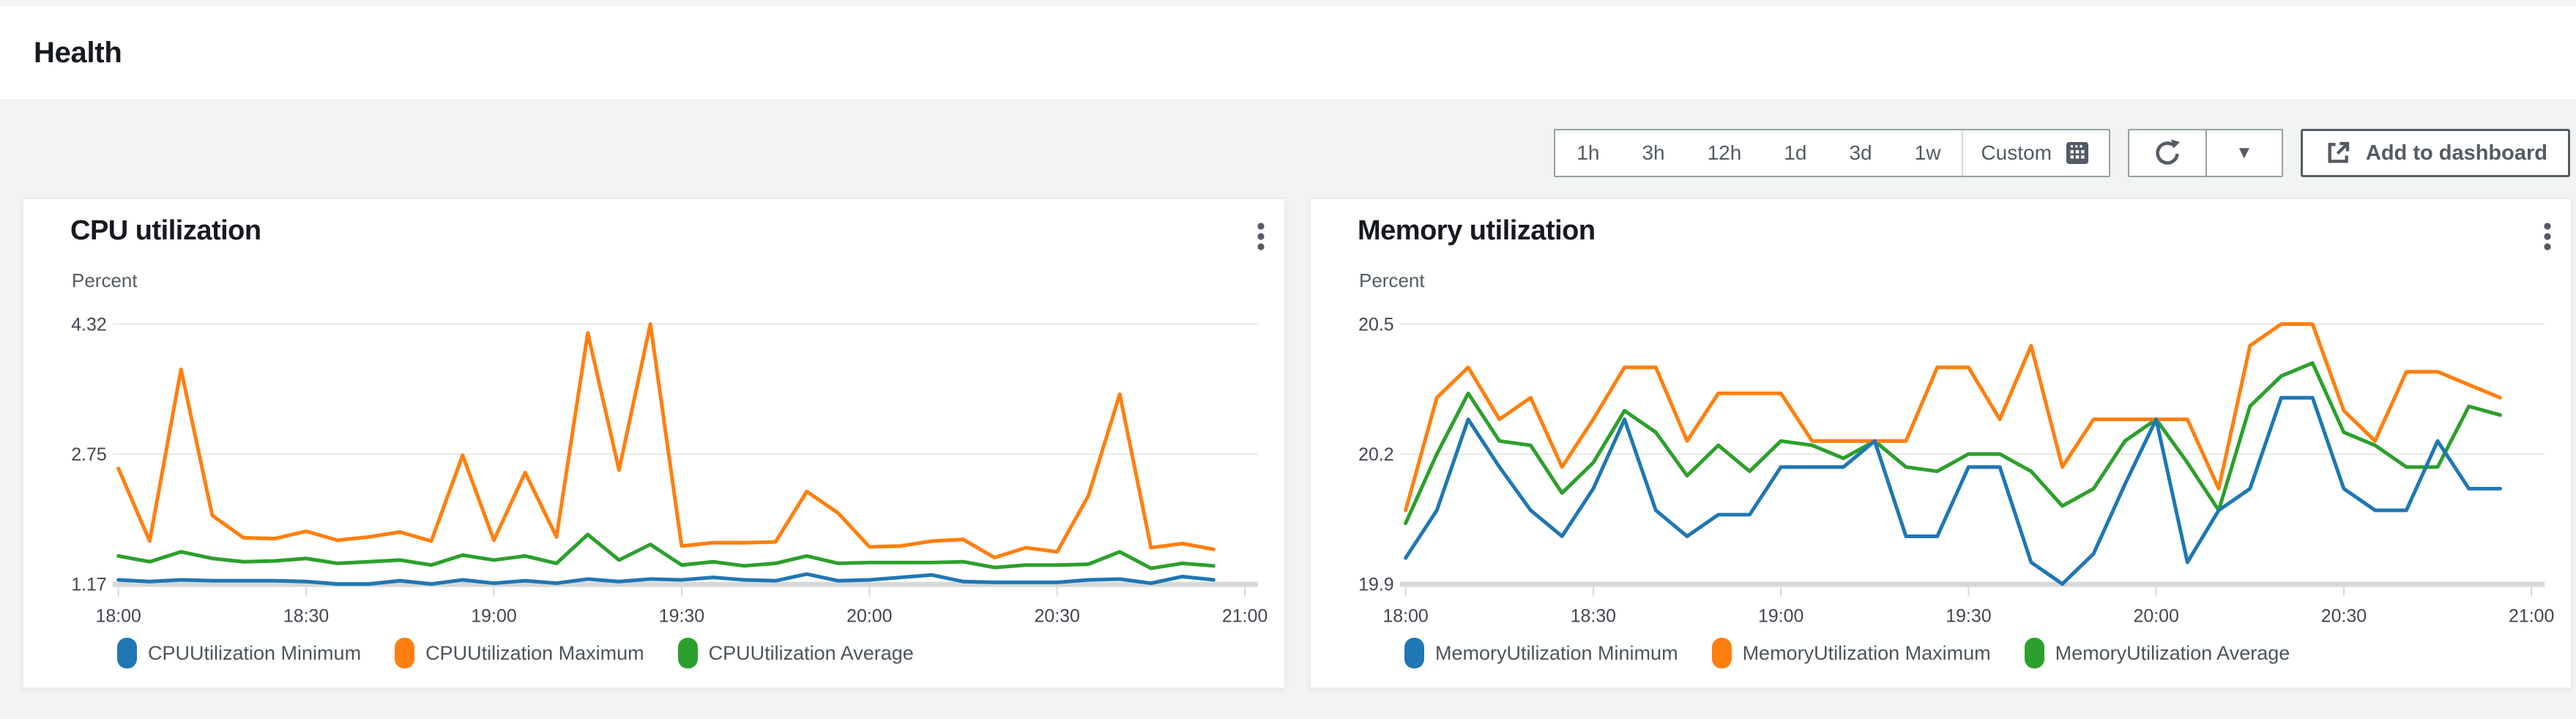 This screenshot has width=2576, height=719. I want to click on add-to-dashboard-button: Add to dashboard, so click(2435, 153).